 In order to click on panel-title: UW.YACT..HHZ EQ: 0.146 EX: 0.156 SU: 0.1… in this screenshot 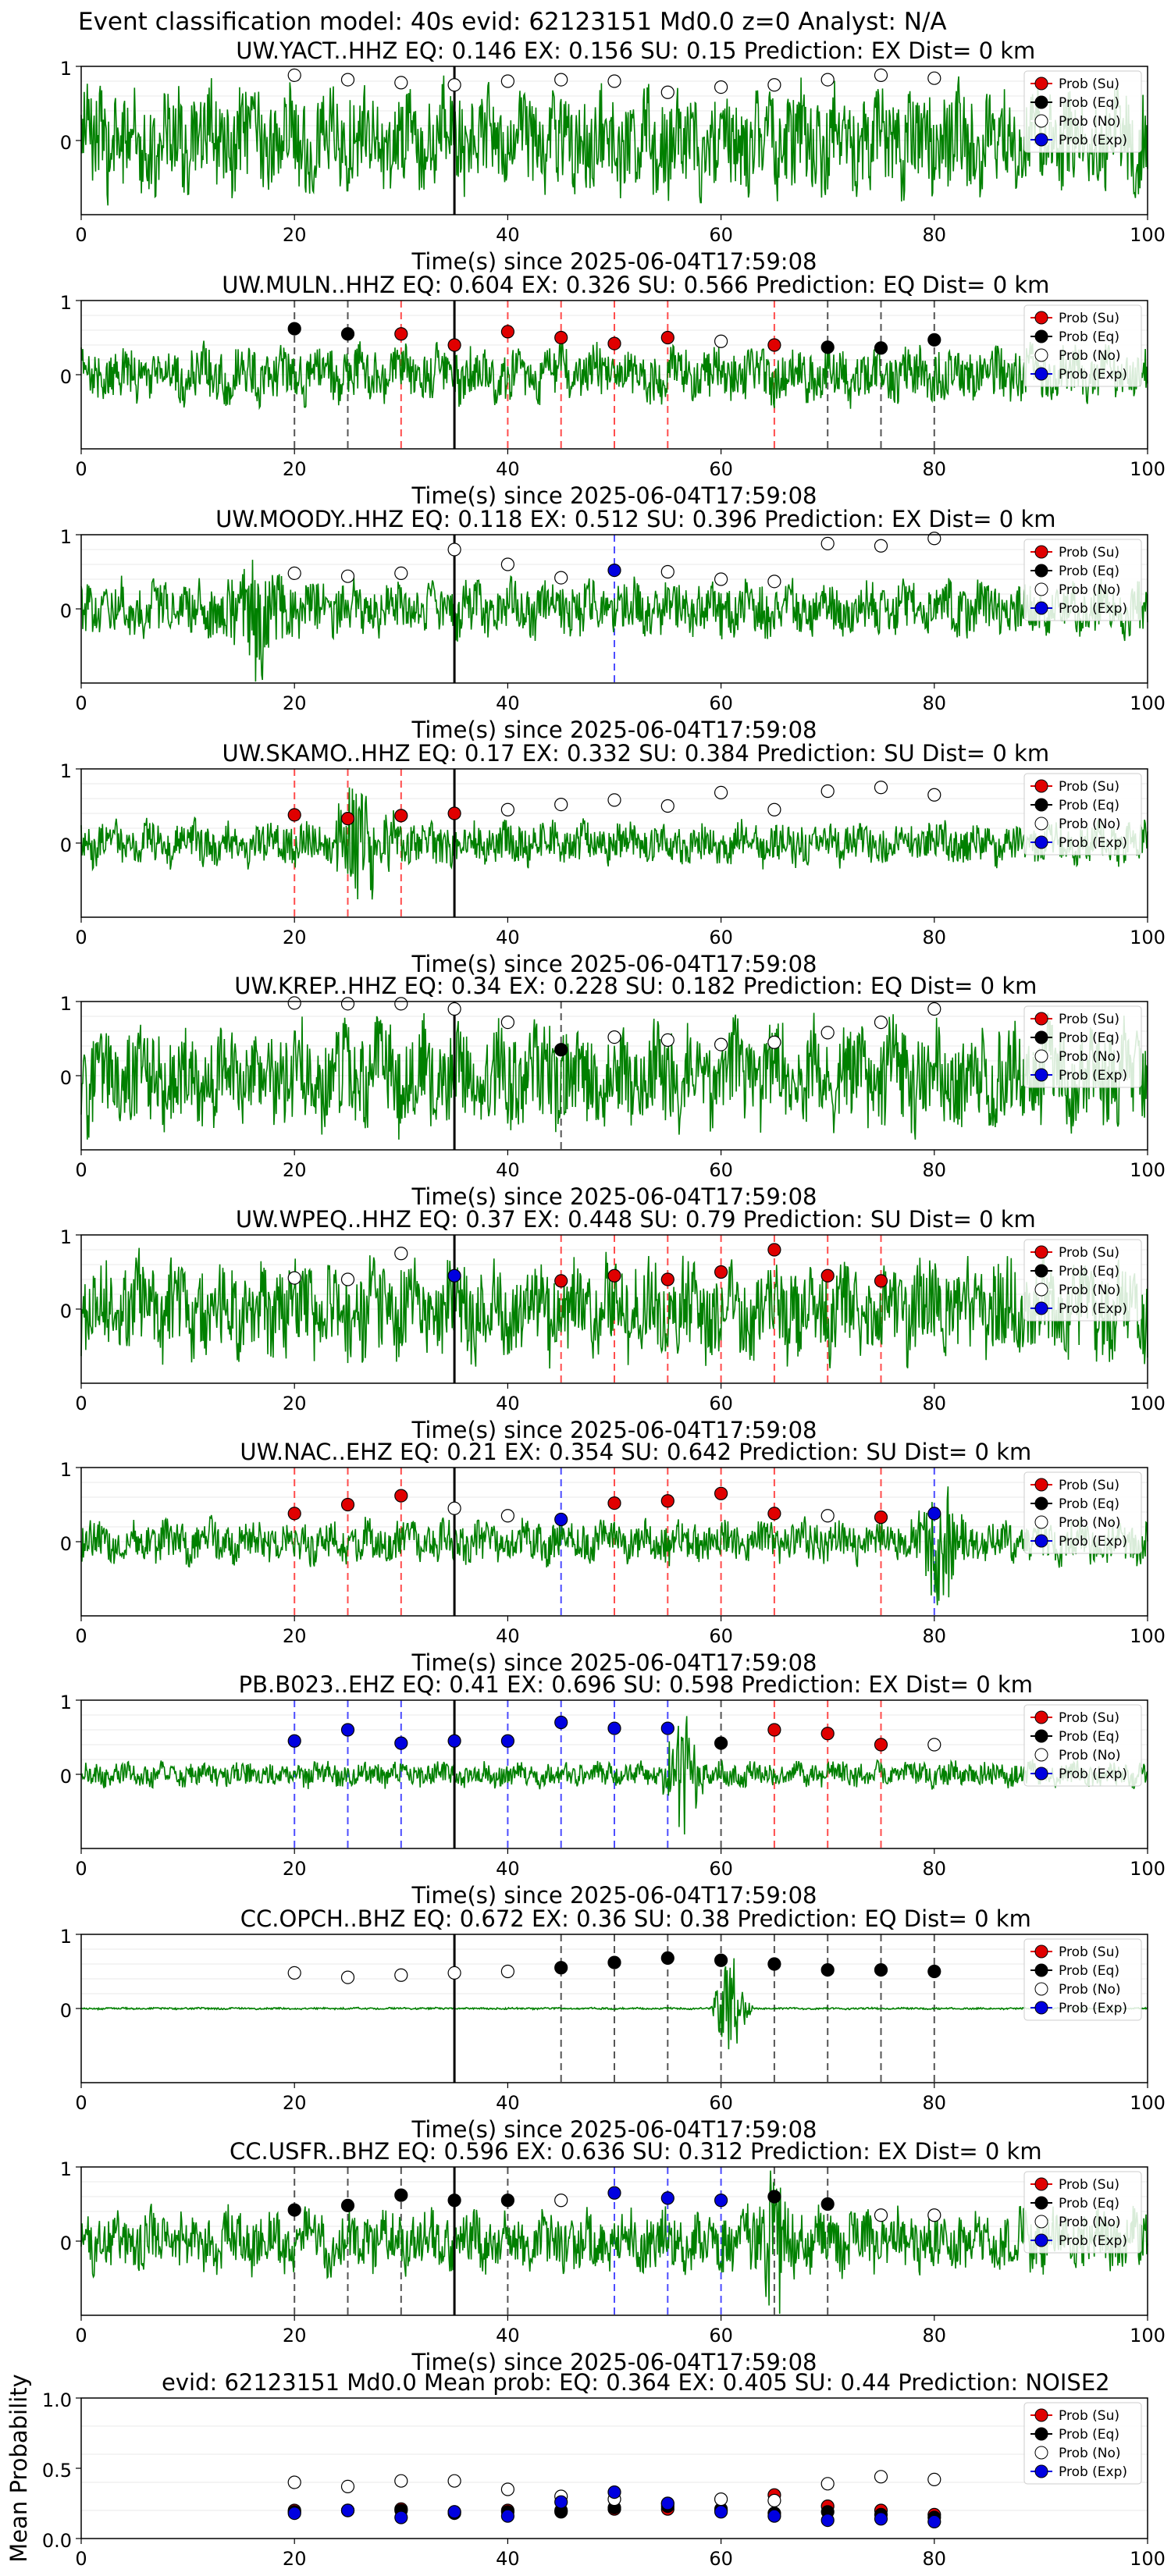, I will do `click(635, 51)`.